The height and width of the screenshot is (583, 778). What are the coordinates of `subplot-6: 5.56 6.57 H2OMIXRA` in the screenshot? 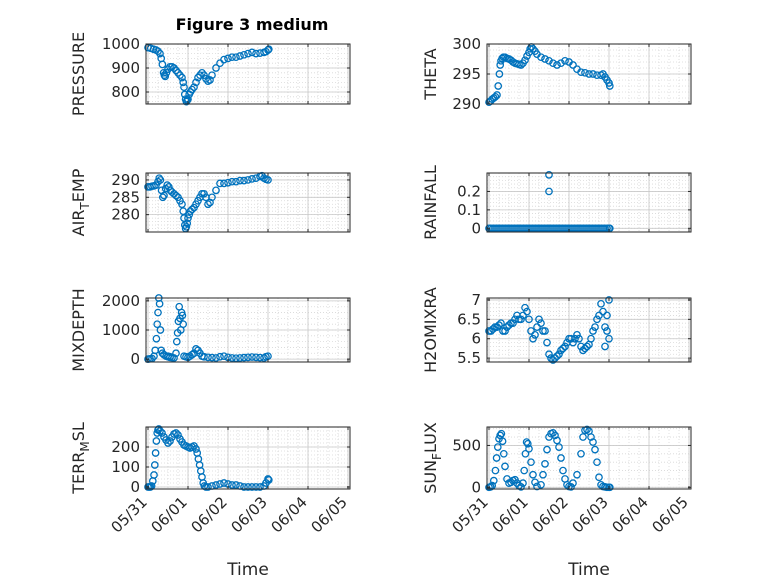 It's located at (556, 330).